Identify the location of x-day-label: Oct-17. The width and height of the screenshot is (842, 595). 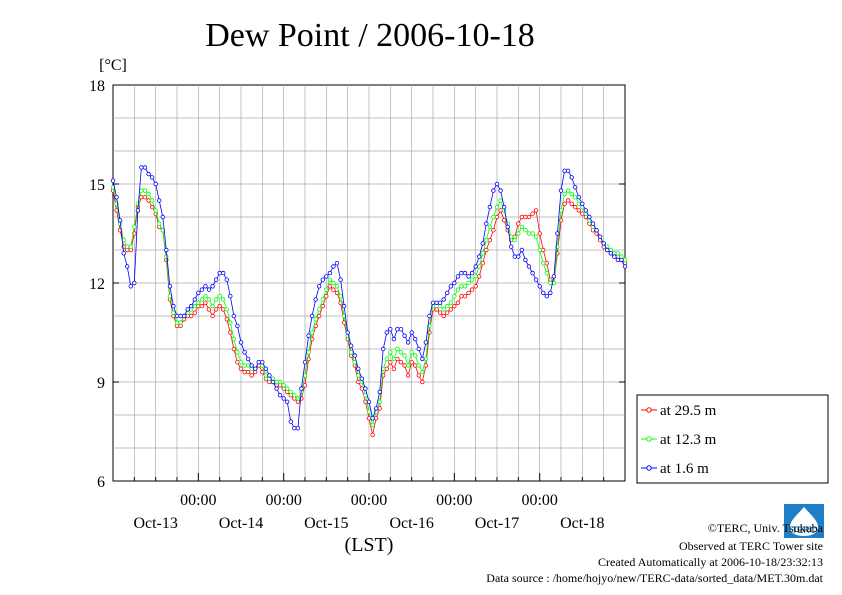
(497, 523).